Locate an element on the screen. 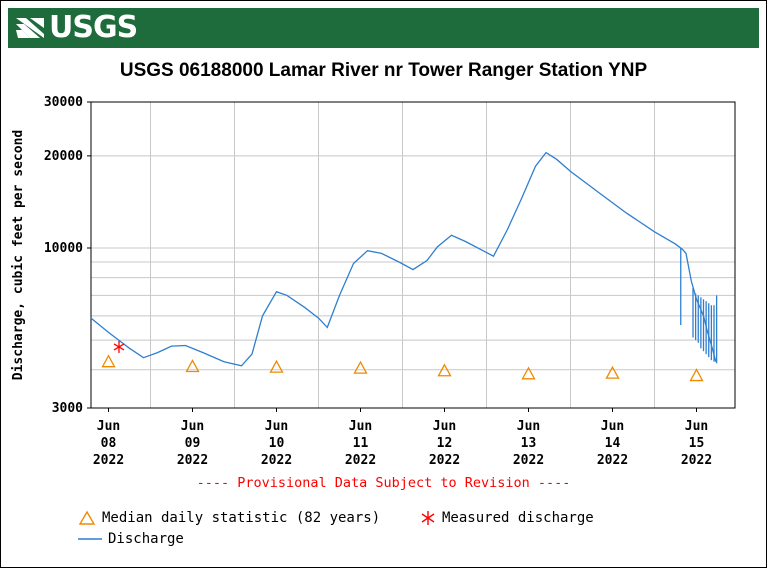 Image resolution: width=767 pixels, height=568 pixels. measured-marker is located at coordinates (119, 346).